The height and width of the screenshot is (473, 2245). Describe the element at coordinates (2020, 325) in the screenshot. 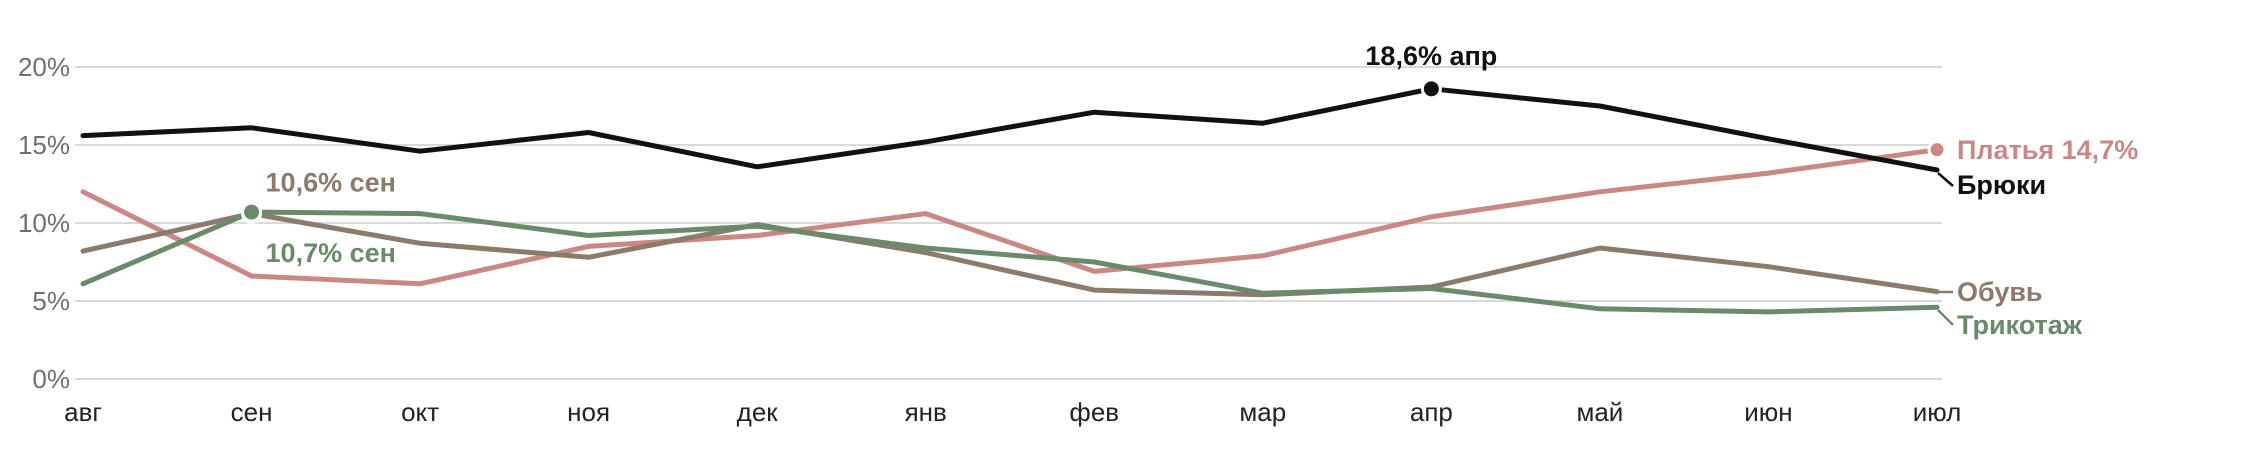

I see `end-label: Трикотаж` at that location.